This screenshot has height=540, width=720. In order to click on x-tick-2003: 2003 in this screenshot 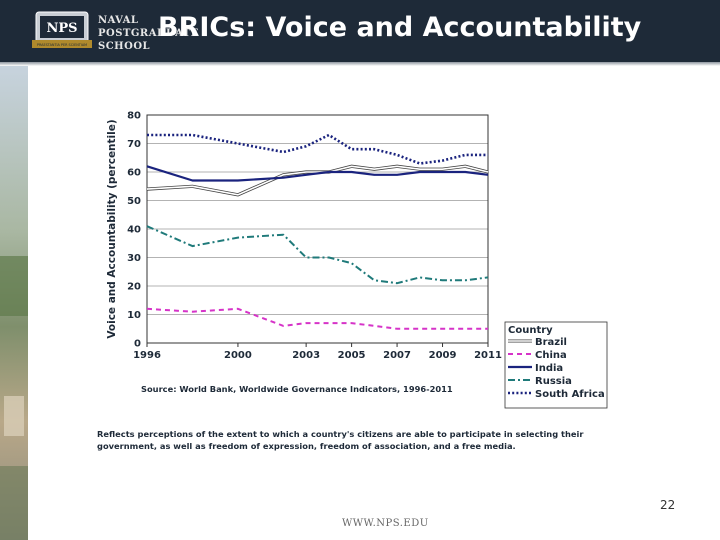, I will do `click(306, 355)`.